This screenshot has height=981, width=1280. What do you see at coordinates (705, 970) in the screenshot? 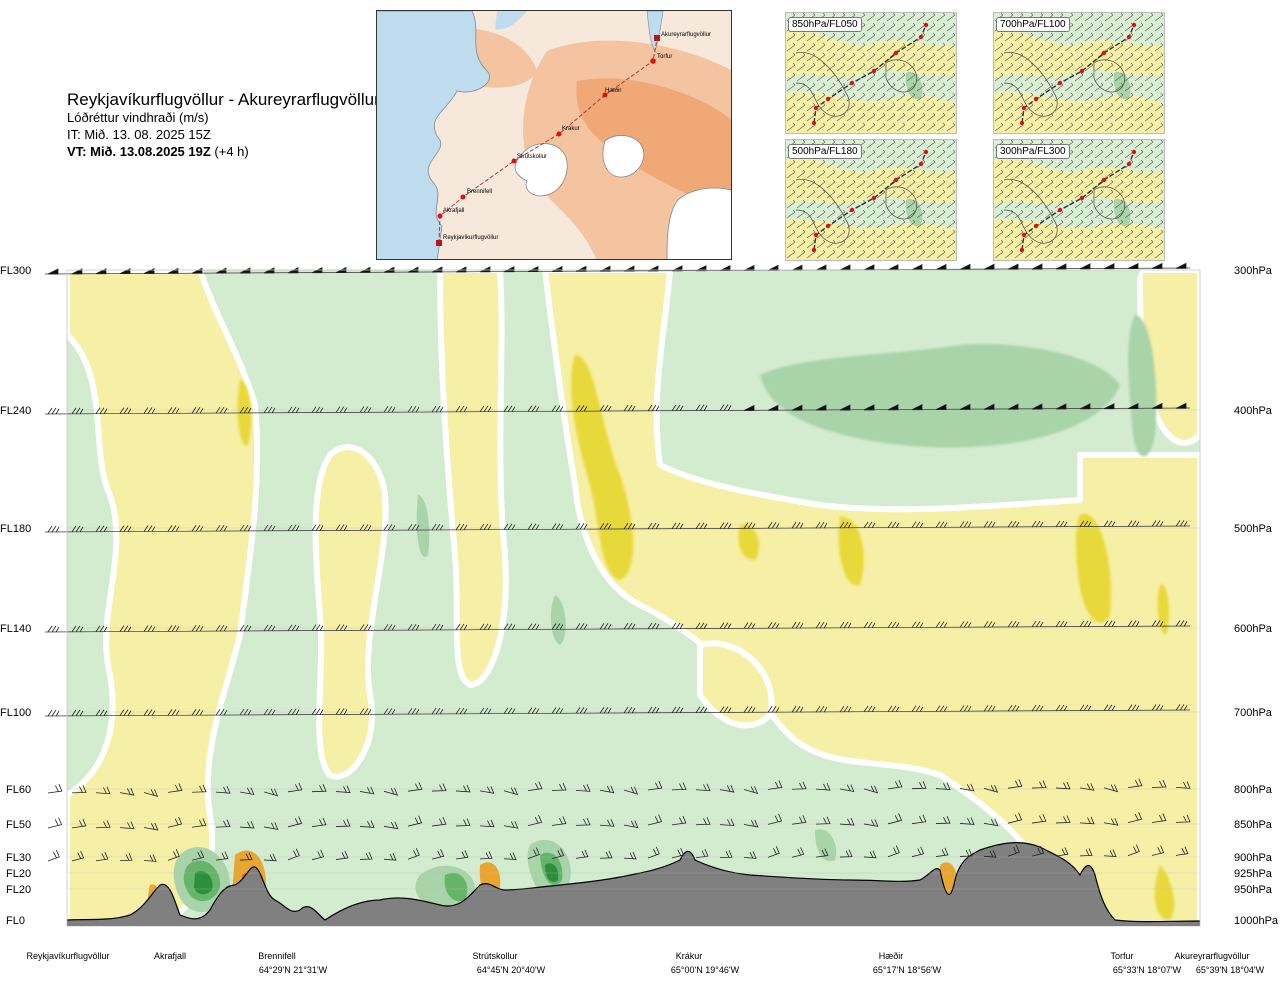
I see `x-location-coord: 65°00'N 19°46'W` at bounding box center [705, 970].